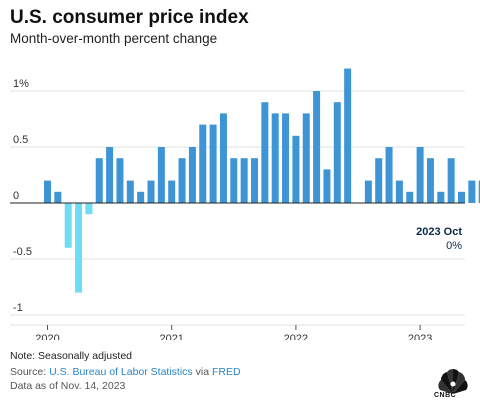 The image size is (480, 406). Describe the element at coordinates (454, 246) in the screenshot. I see `callout-value: 0%` at that location.